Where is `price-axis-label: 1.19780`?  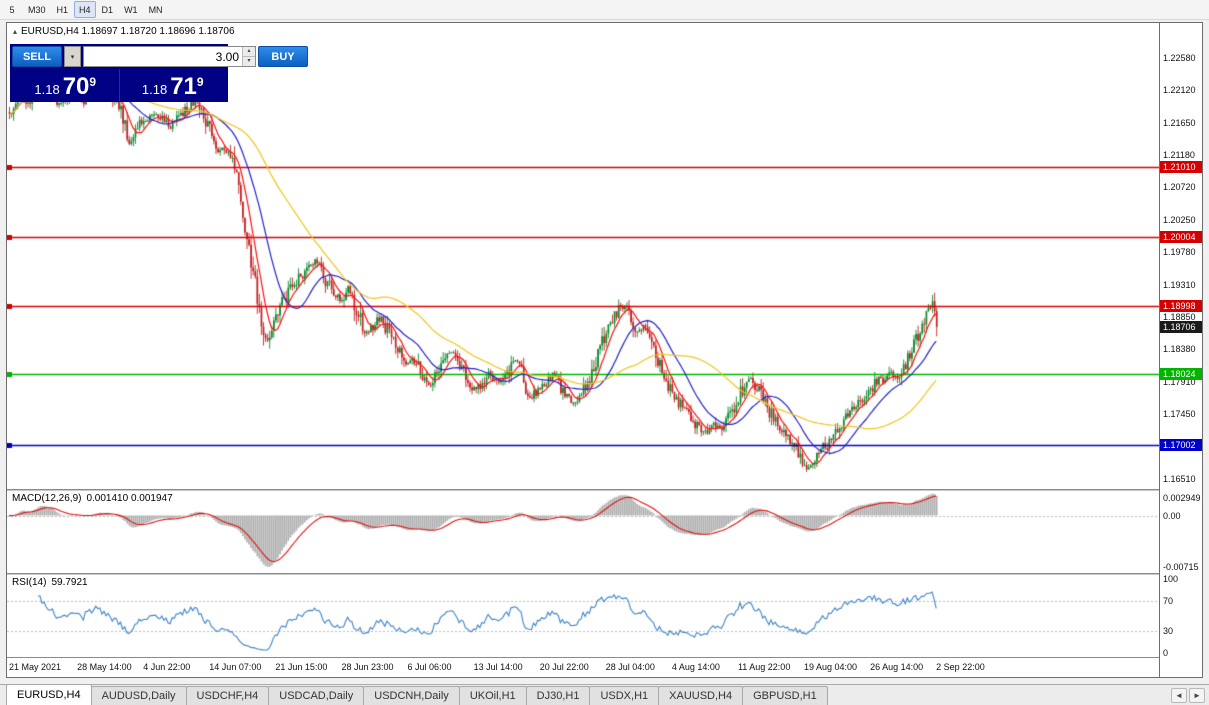 price-axis-label: 1.19780 is located at coordinates (1179, 252).